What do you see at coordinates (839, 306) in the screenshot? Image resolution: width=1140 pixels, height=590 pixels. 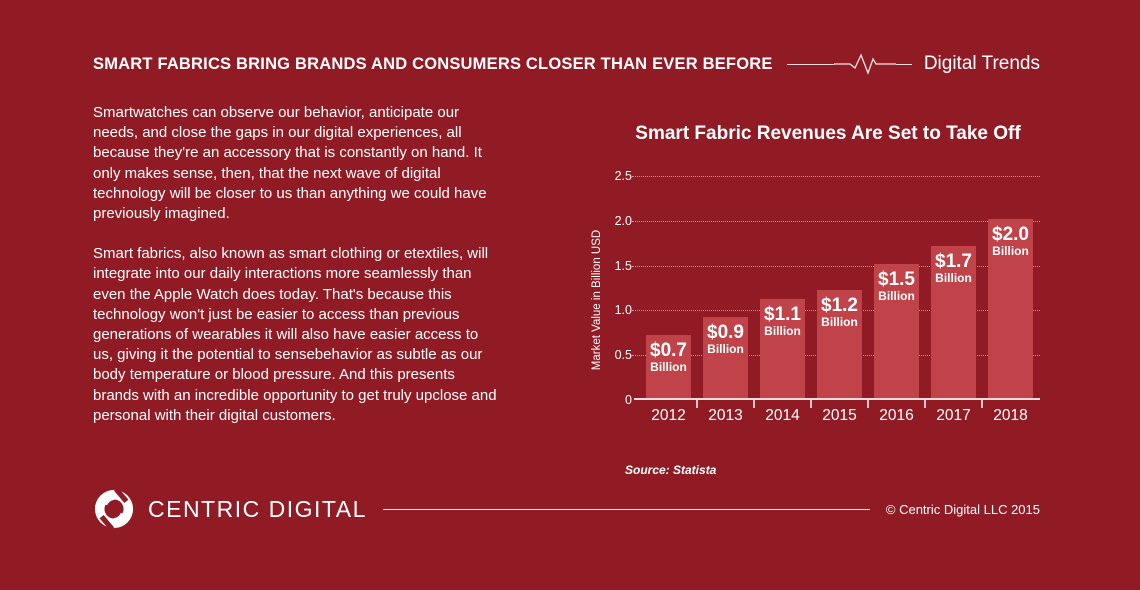 I see `bar-value-label: $1.2` at bounding box center [839, 306].